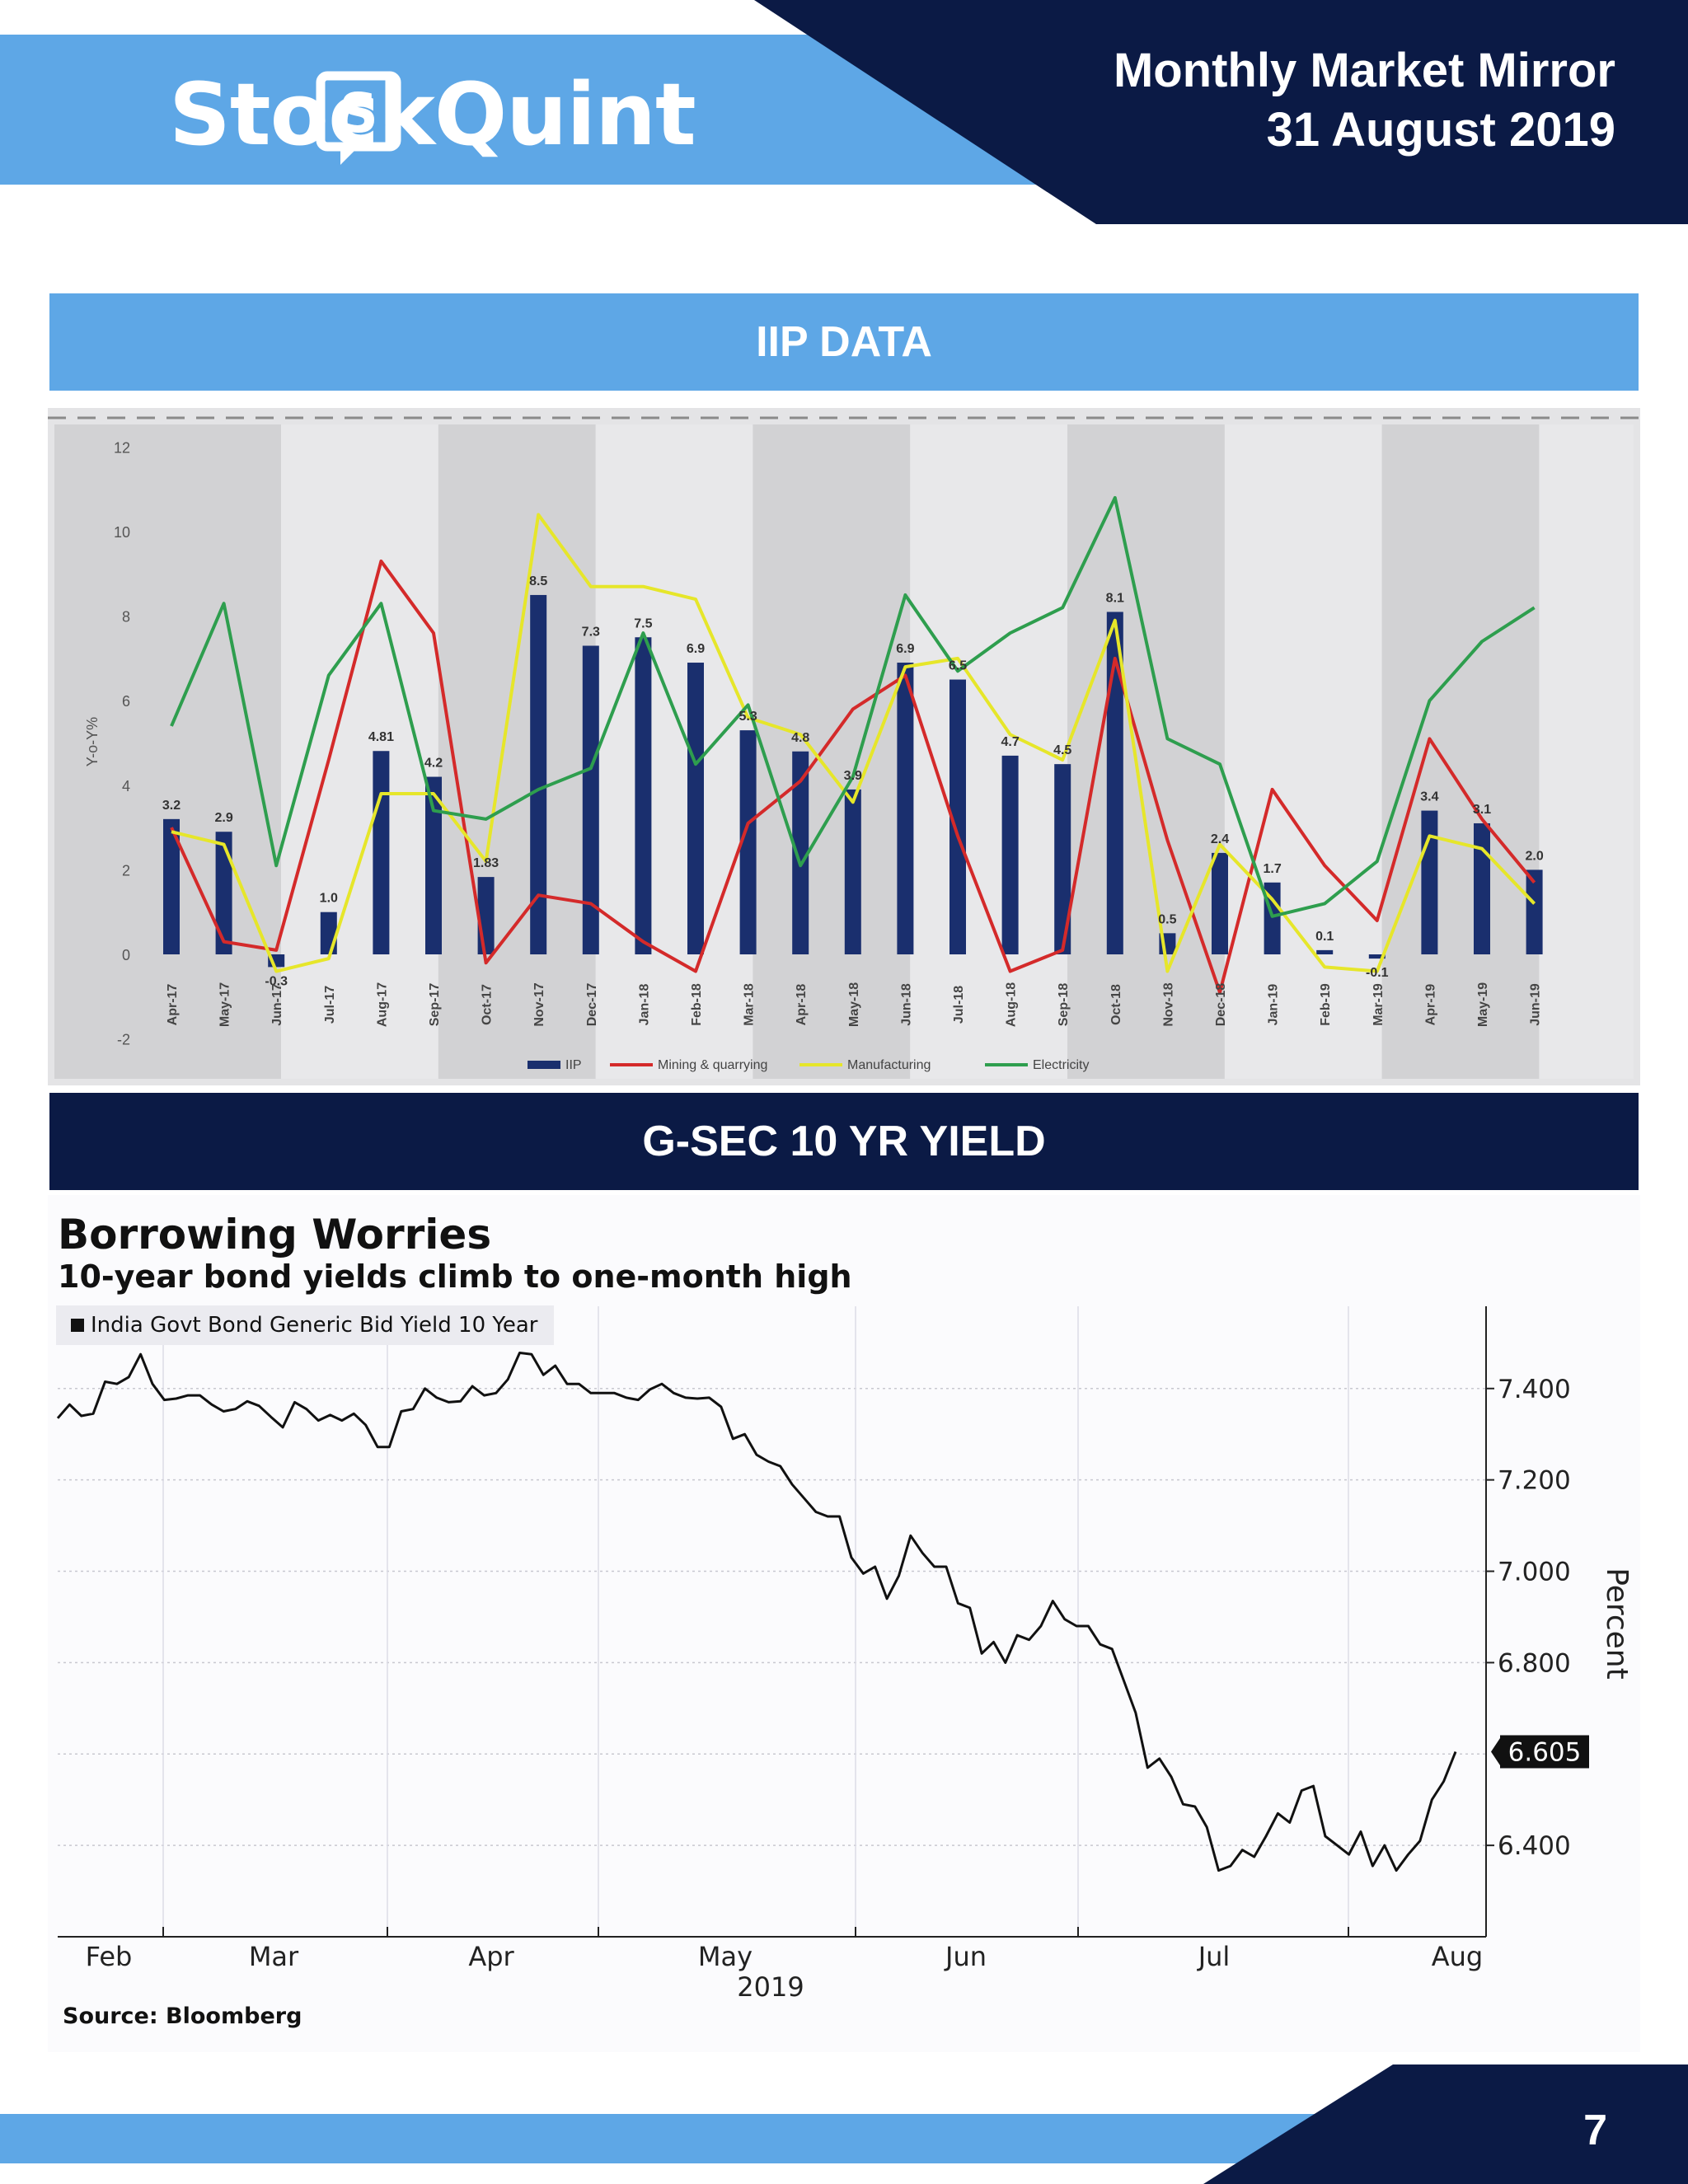  I want to click on iip-data-label: 2.9, so click(223, 818).